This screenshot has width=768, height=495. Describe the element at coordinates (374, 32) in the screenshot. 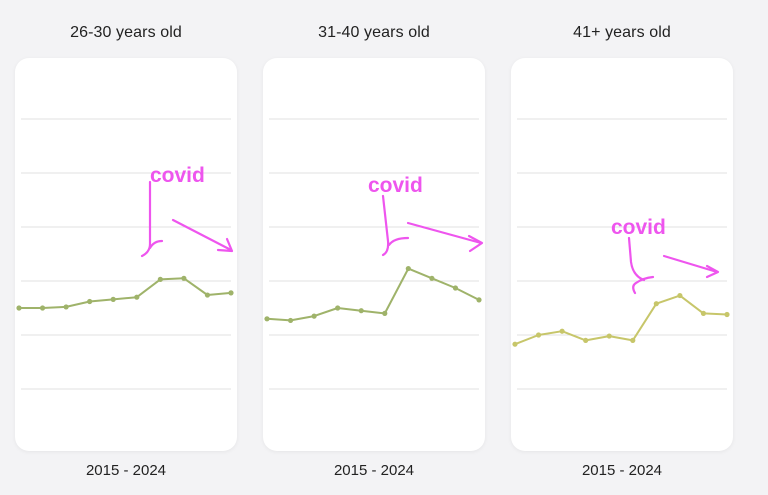

I see `panel-title: 31-40 years old` at that location.